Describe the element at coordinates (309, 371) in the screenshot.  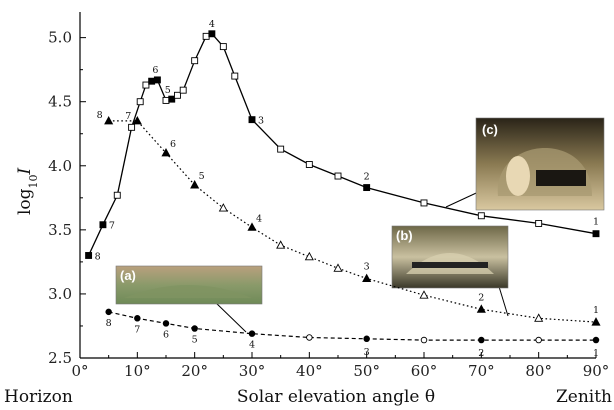
I see `x-tick-label: 40°` at that location.